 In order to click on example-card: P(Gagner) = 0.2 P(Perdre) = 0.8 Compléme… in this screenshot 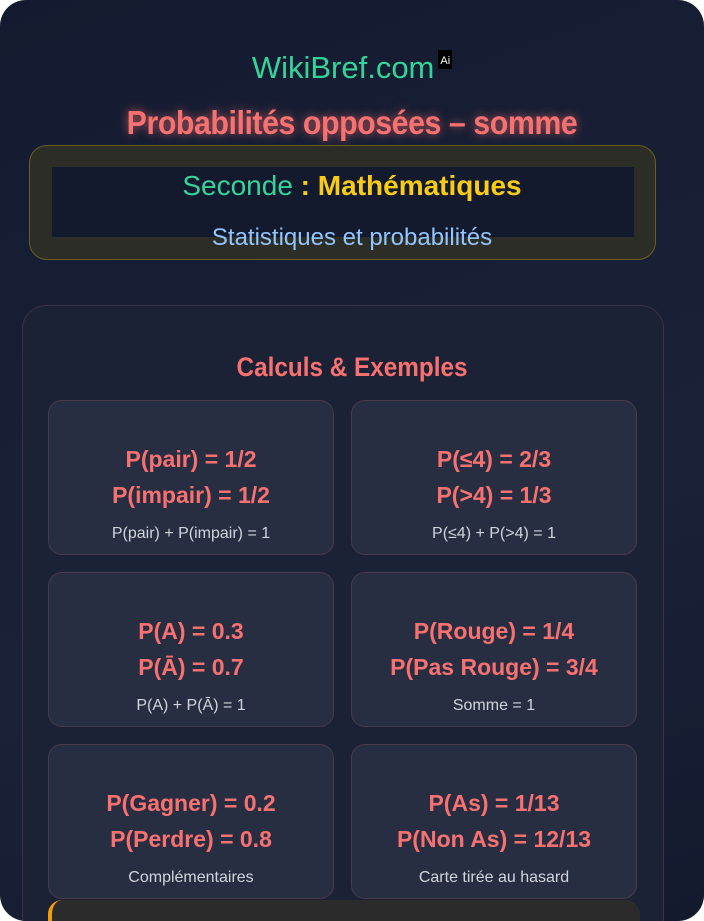, I will do `click(191, 821)`.